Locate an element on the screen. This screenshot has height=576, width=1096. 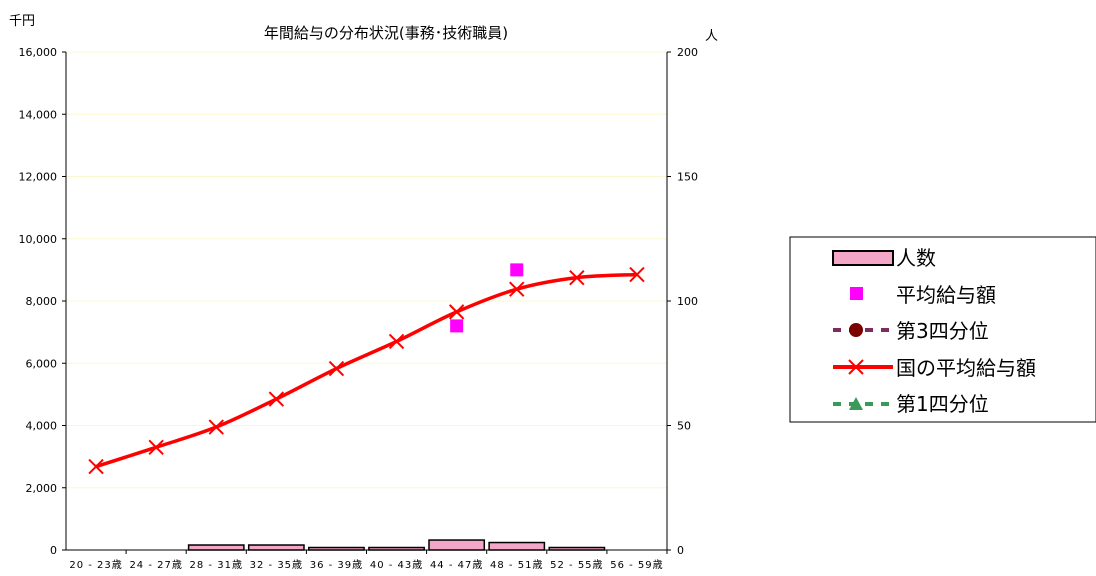
left-tick-label: 14,000 is located at coordinates (38, 114).